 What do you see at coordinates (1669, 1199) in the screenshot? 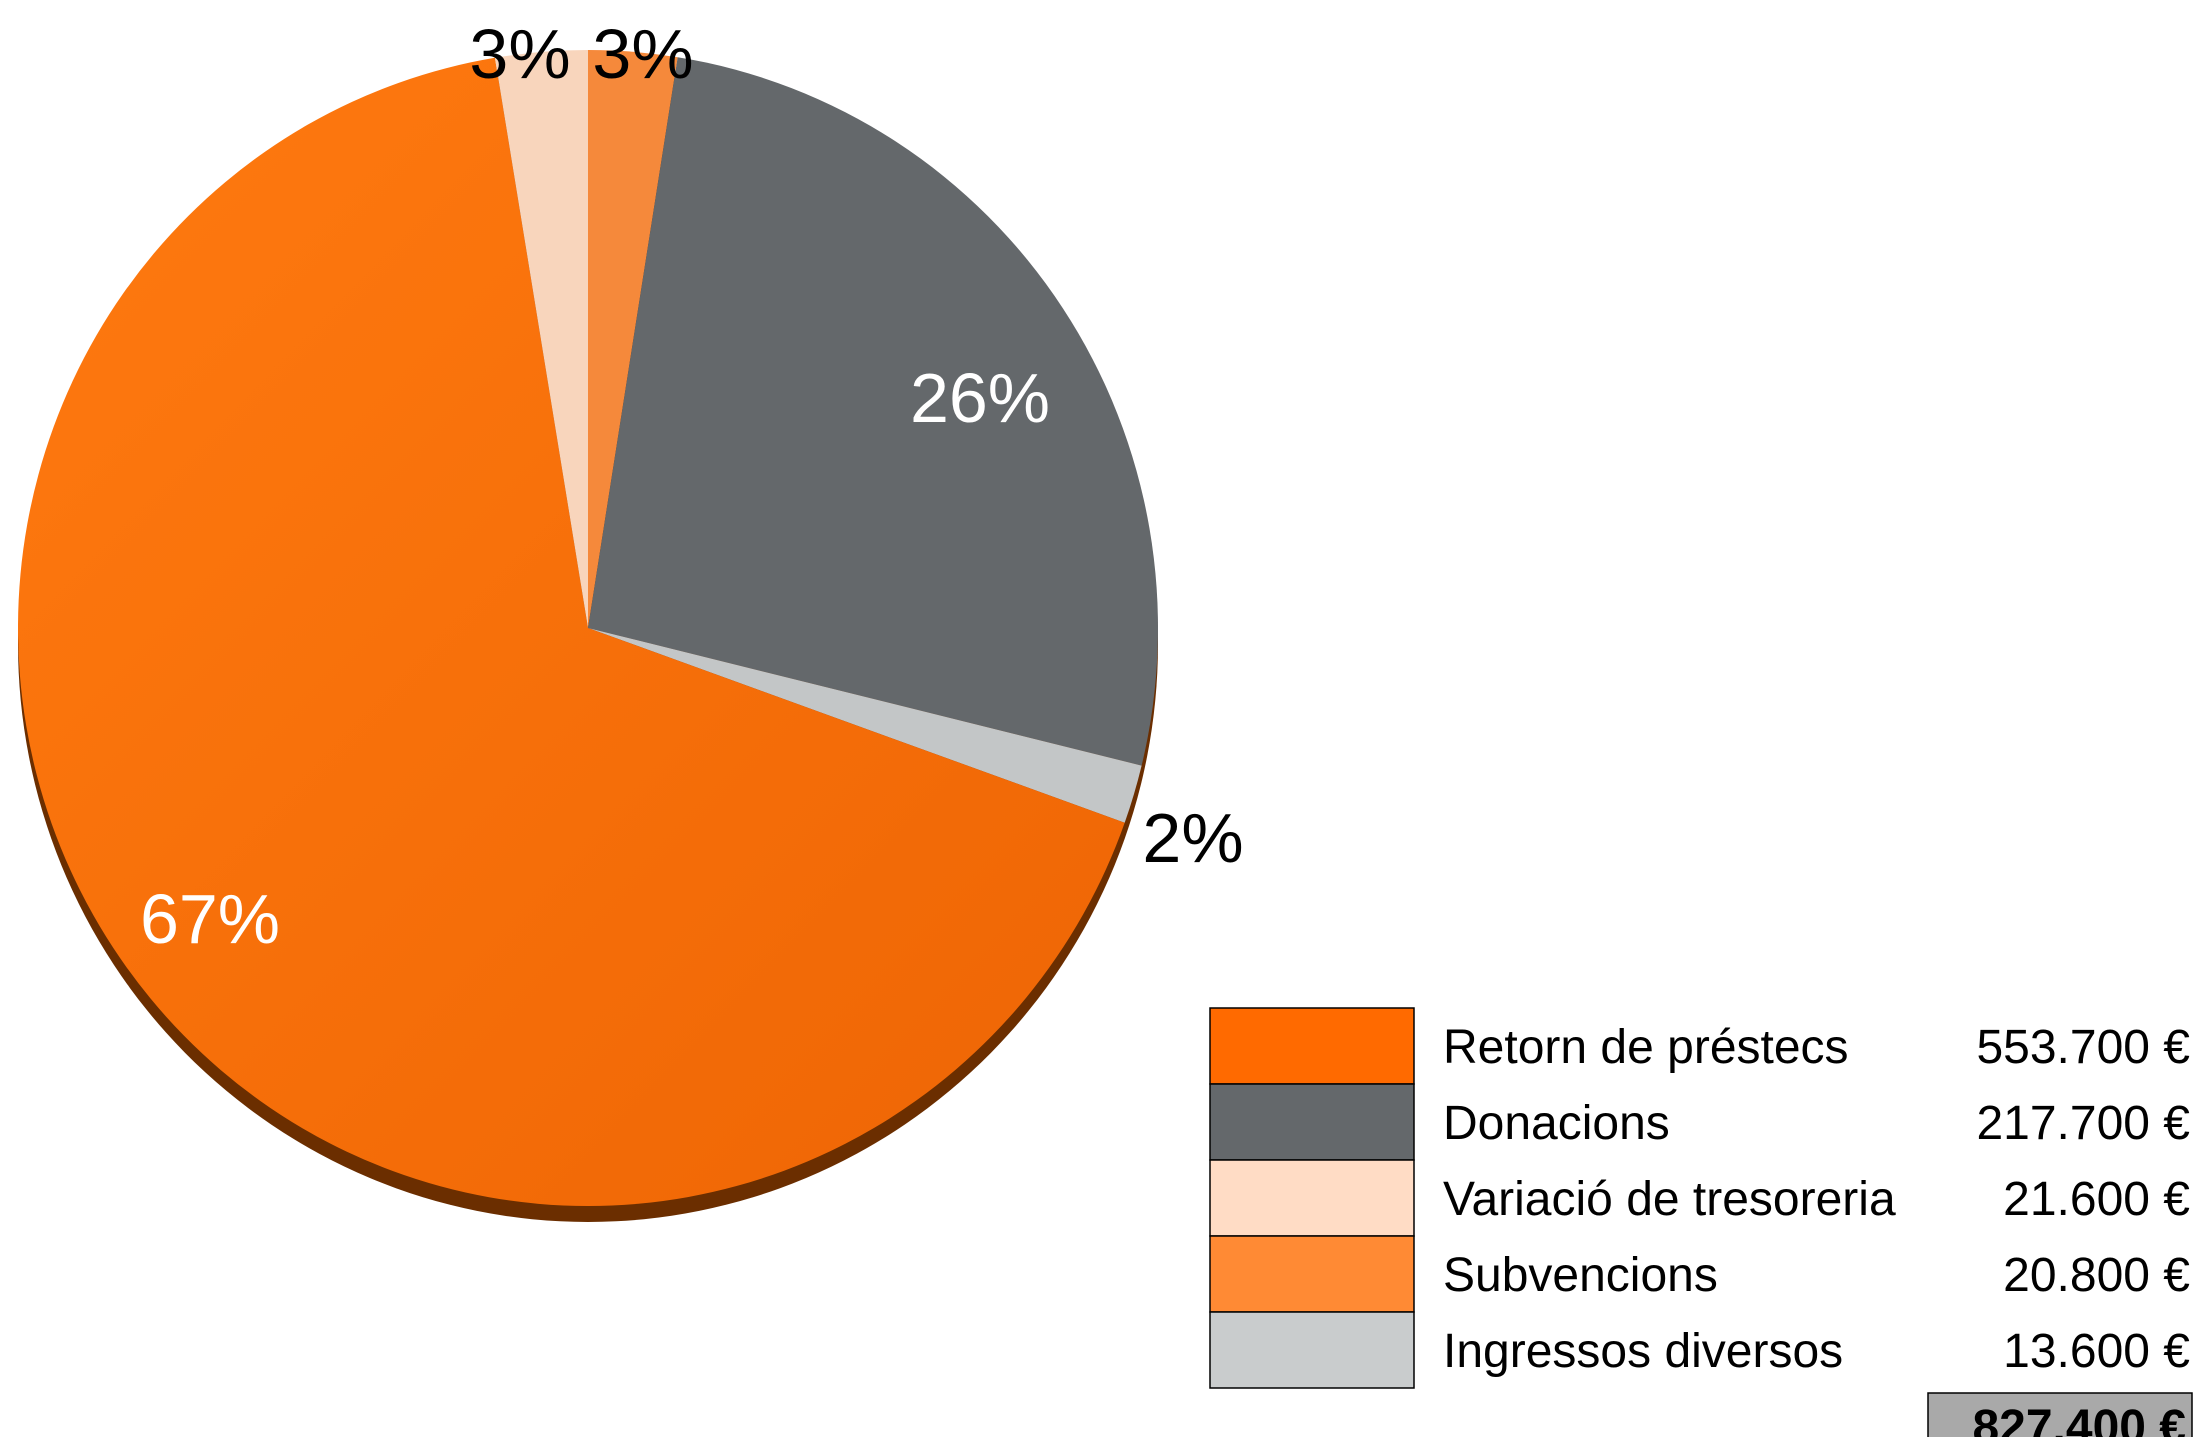
I see `legend-label: Variació de tresoreria` at bounding box center [1669, 1199].